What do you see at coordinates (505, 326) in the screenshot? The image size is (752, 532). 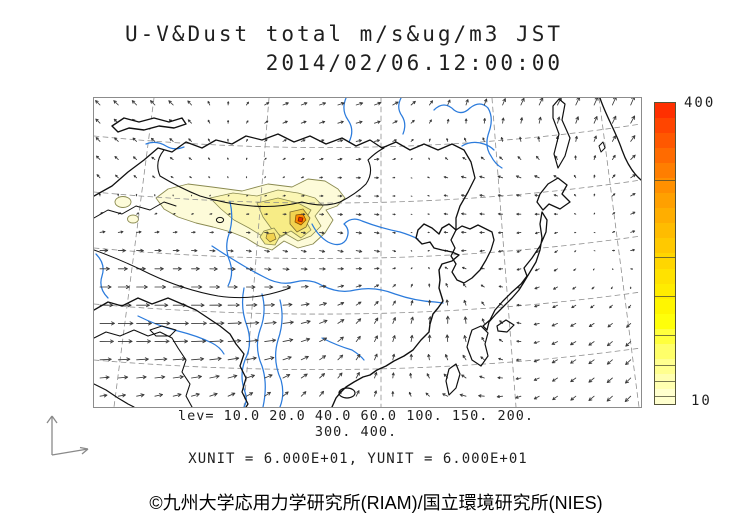 I see `coast-shikoku` at bounding box center [505, 326].